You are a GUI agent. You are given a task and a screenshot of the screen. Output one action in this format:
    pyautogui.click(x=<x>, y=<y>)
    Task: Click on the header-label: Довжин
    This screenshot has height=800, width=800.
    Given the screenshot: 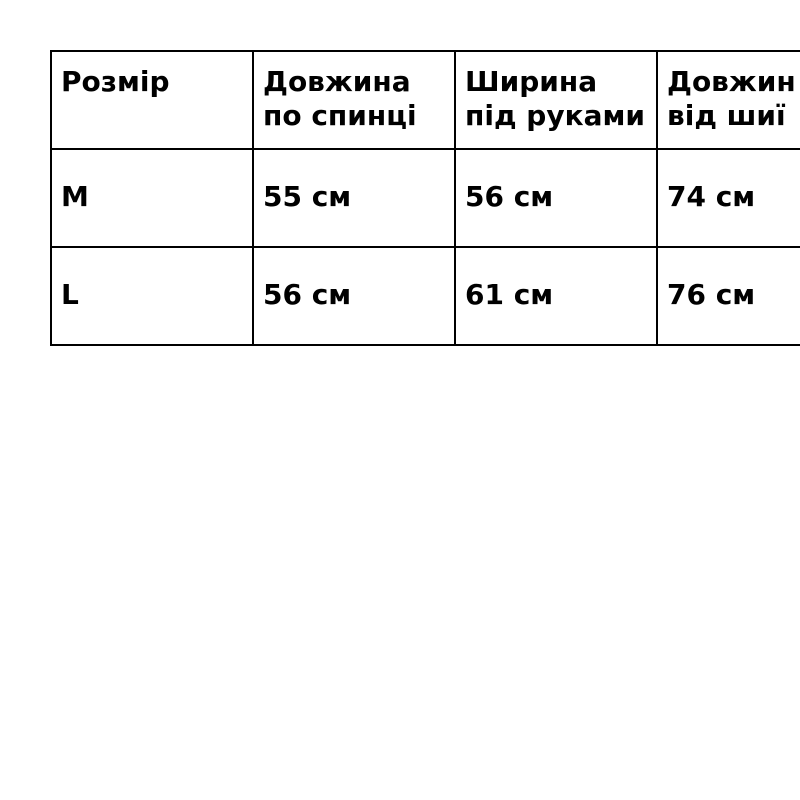 What is the action you would take?
    pyautogui.click(x=731, y=81)
    